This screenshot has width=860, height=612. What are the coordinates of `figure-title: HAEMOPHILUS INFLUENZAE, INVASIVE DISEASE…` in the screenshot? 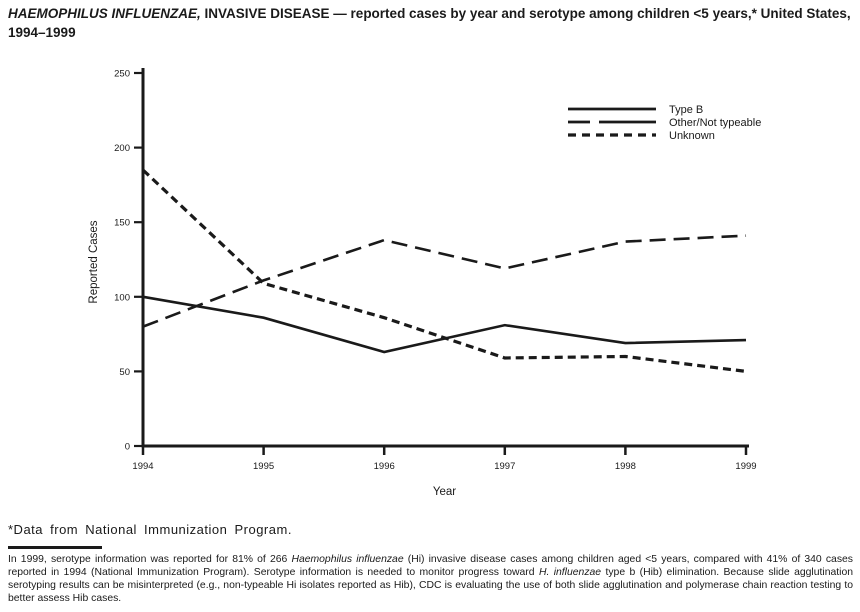 It's located at (432, 23).